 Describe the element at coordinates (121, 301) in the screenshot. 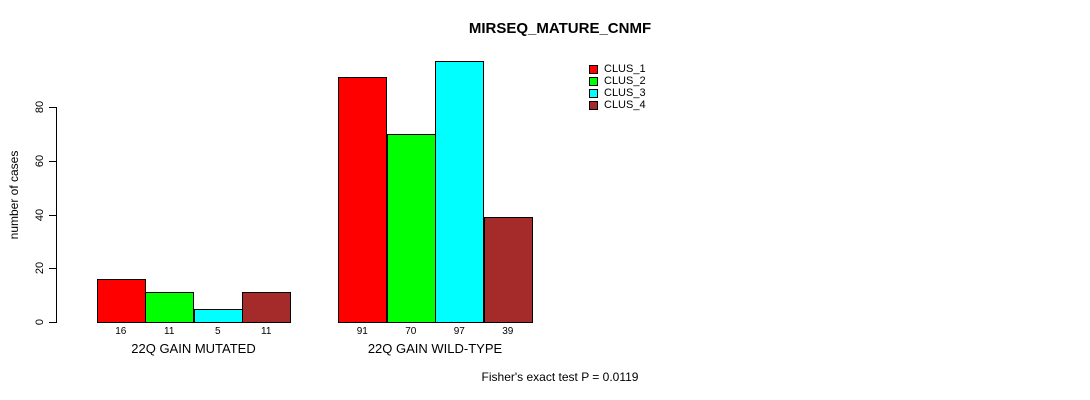

I see `bar-CLUS_1-22q-gain-mutated` at that location.